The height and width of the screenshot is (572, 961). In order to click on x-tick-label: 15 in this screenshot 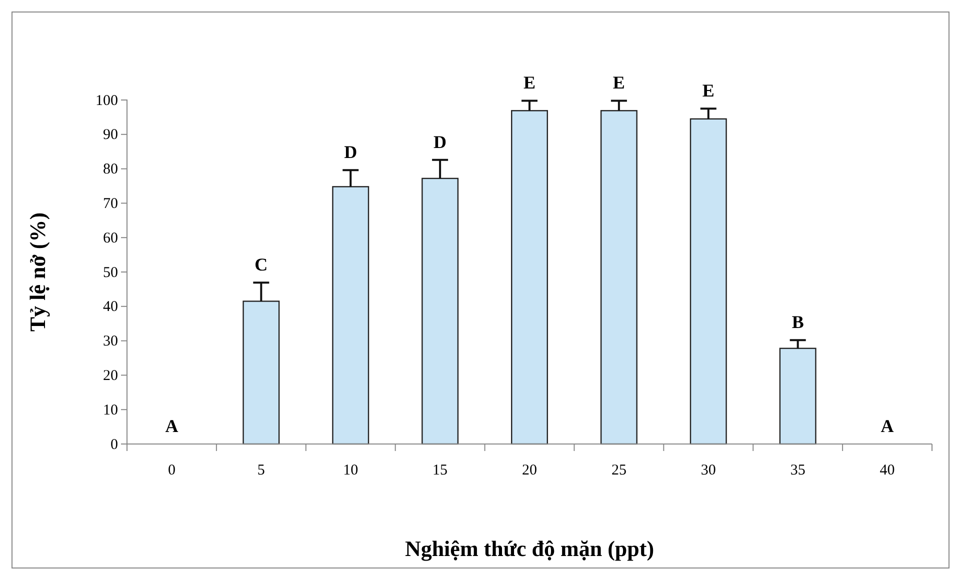, I will do `click(440, 470)`.